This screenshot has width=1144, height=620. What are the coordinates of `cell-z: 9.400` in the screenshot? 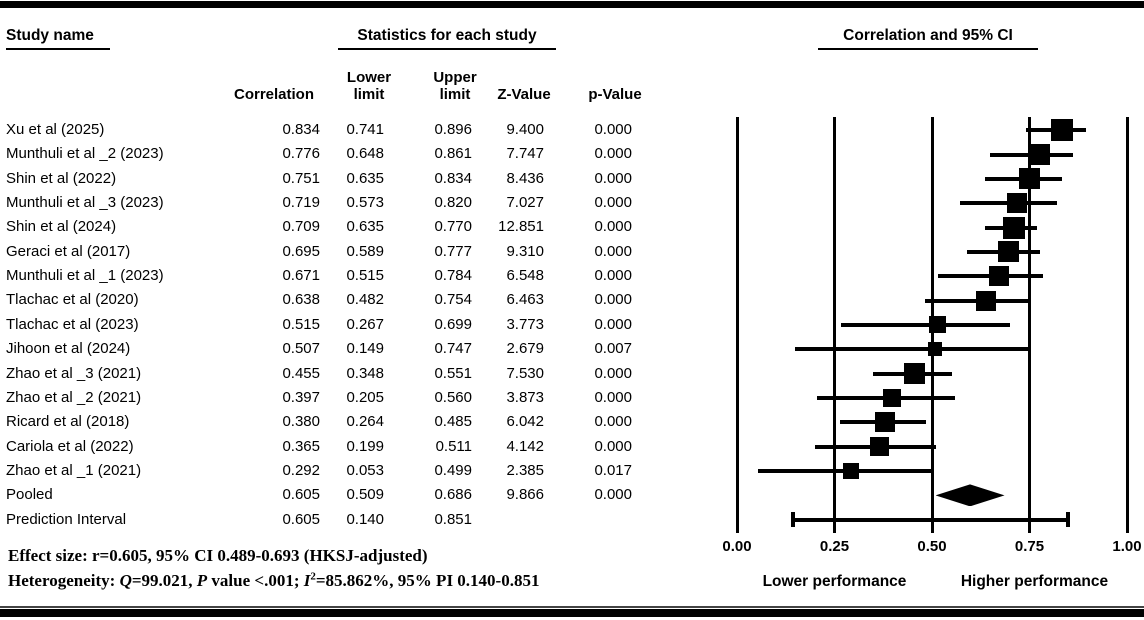 It's located at (525, 129).